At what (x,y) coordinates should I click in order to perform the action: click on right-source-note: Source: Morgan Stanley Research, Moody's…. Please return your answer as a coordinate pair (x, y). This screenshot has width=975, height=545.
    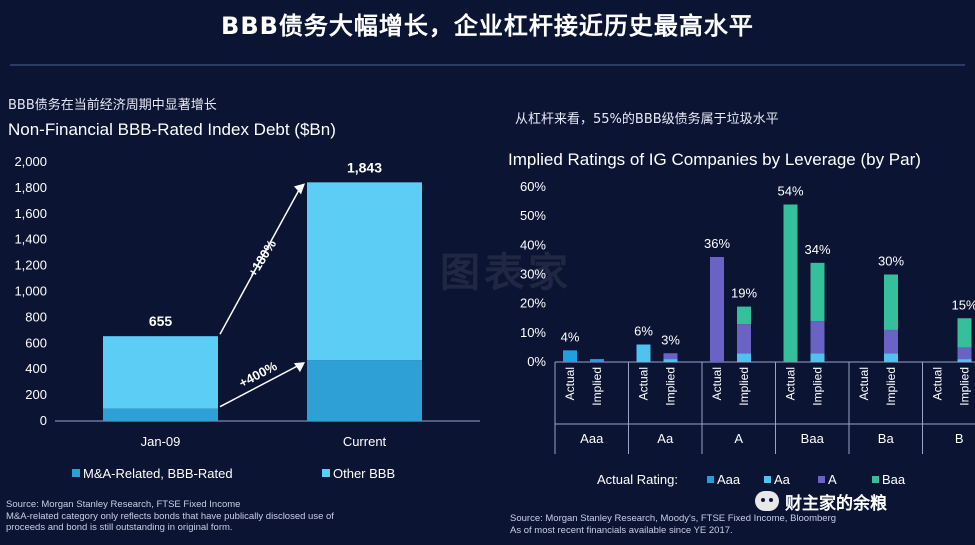
    Looking at the image, I should click on (740, 524).